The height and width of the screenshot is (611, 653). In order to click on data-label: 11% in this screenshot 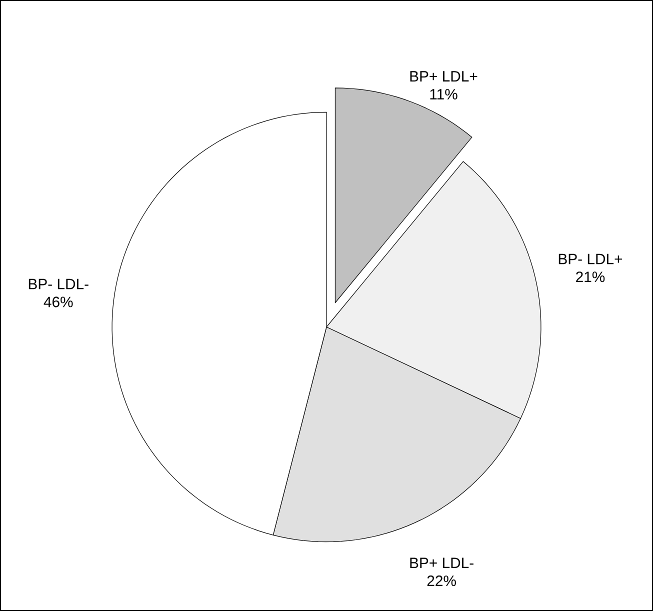, I will do `click(444, 94)`.